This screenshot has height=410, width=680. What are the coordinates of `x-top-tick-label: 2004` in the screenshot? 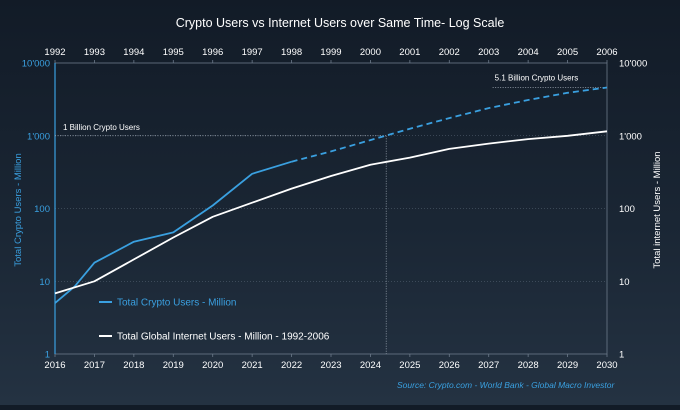 It's located at (528, 52).